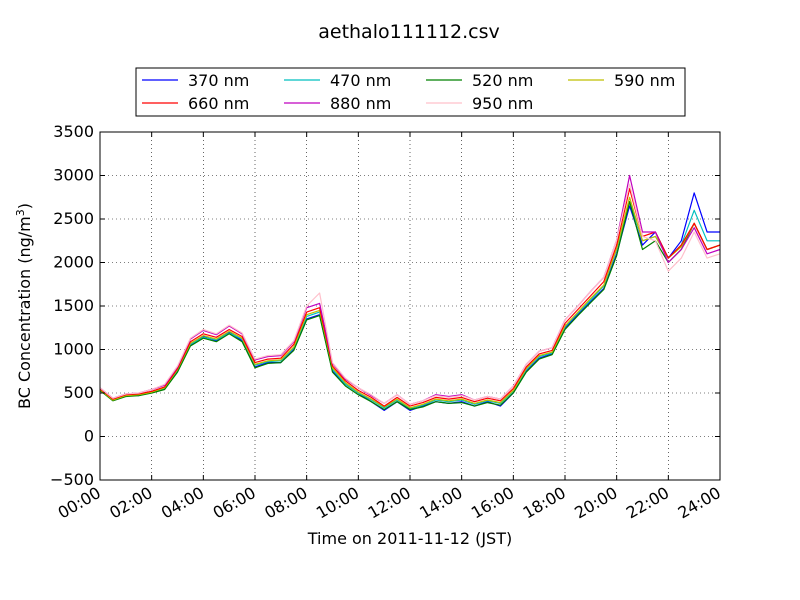 The height and width of the screenshot is (600, 800). I want to click on x-tick-label: 04:00, so click(182, 503).